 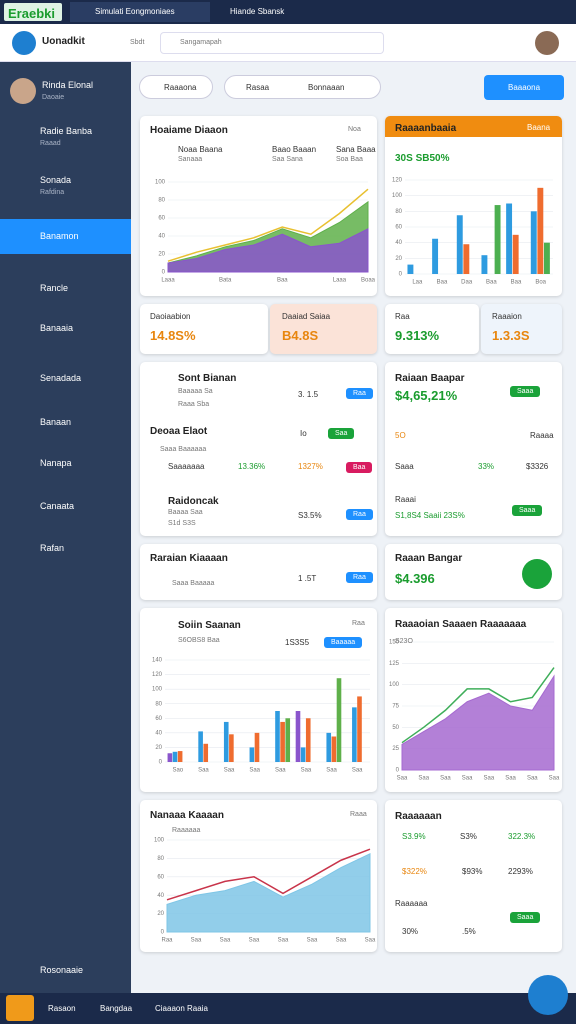 What do you see at coordinates (258, 87) in the screenshot?
I see `label: Rasaa` at bounding box center [258, 87].